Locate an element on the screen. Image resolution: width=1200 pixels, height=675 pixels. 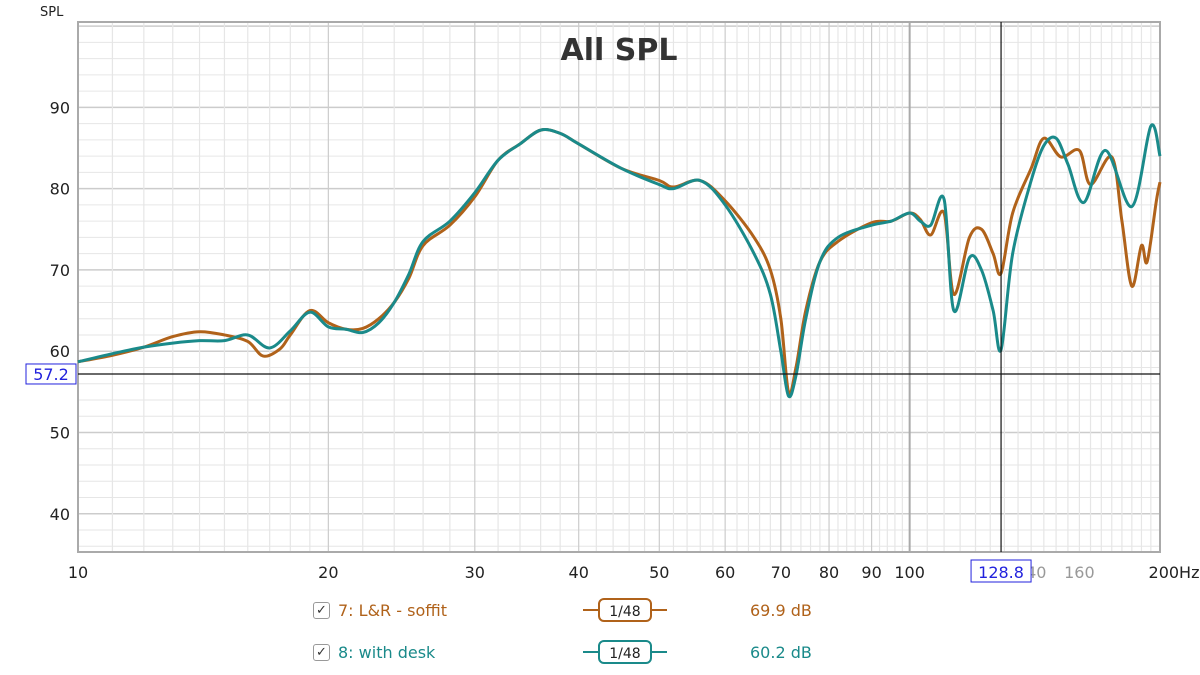
checkbox-desk: ✓ is located at coordinates (321, 652).